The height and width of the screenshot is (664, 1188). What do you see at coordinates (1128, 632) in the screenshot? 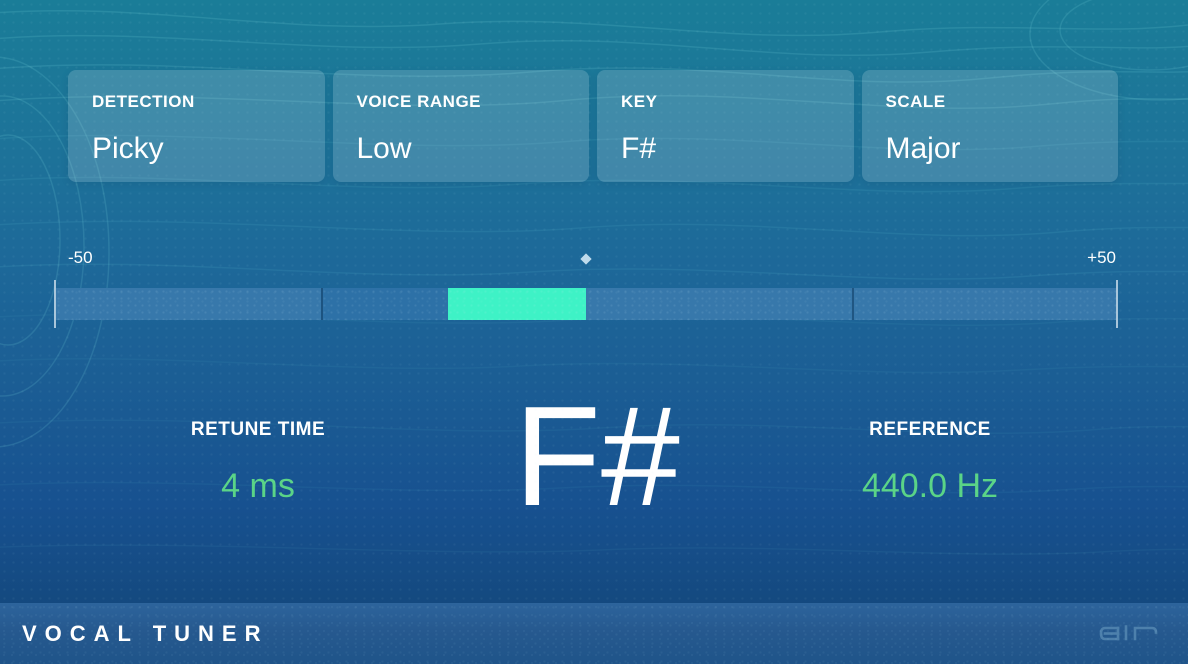
I see `air-logo` at bounding box center [1128, 632].